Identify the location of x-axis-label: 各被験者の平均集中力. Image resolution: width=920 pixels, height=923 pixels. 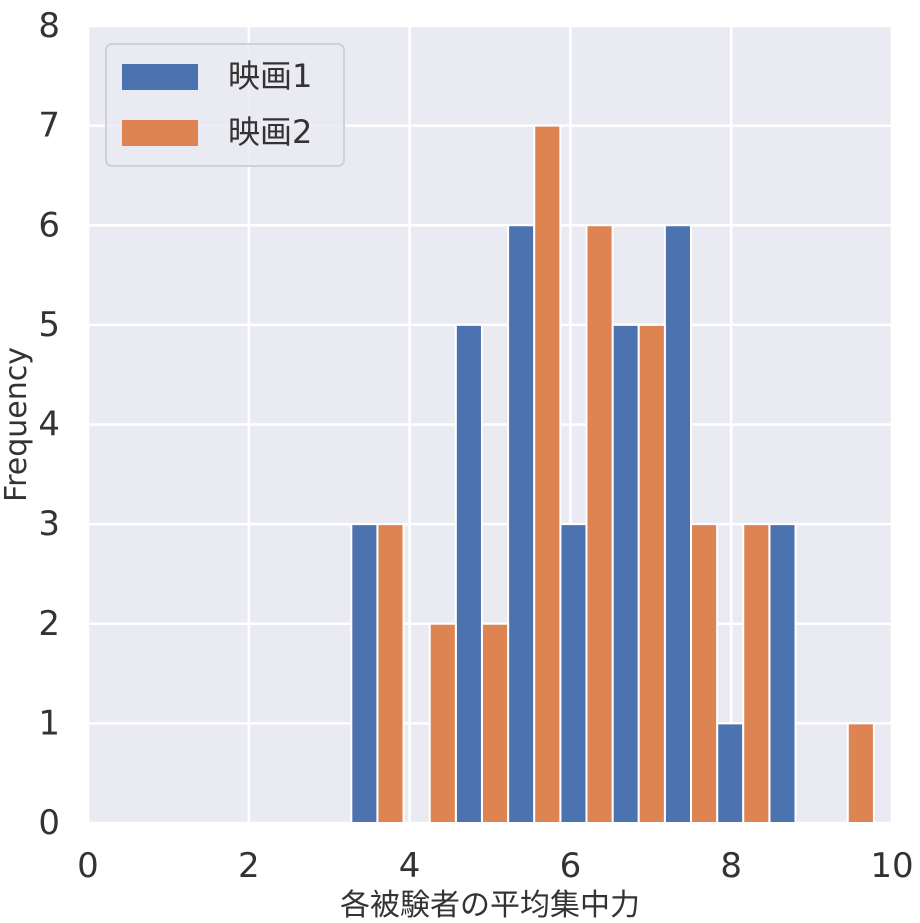
(490, 905).